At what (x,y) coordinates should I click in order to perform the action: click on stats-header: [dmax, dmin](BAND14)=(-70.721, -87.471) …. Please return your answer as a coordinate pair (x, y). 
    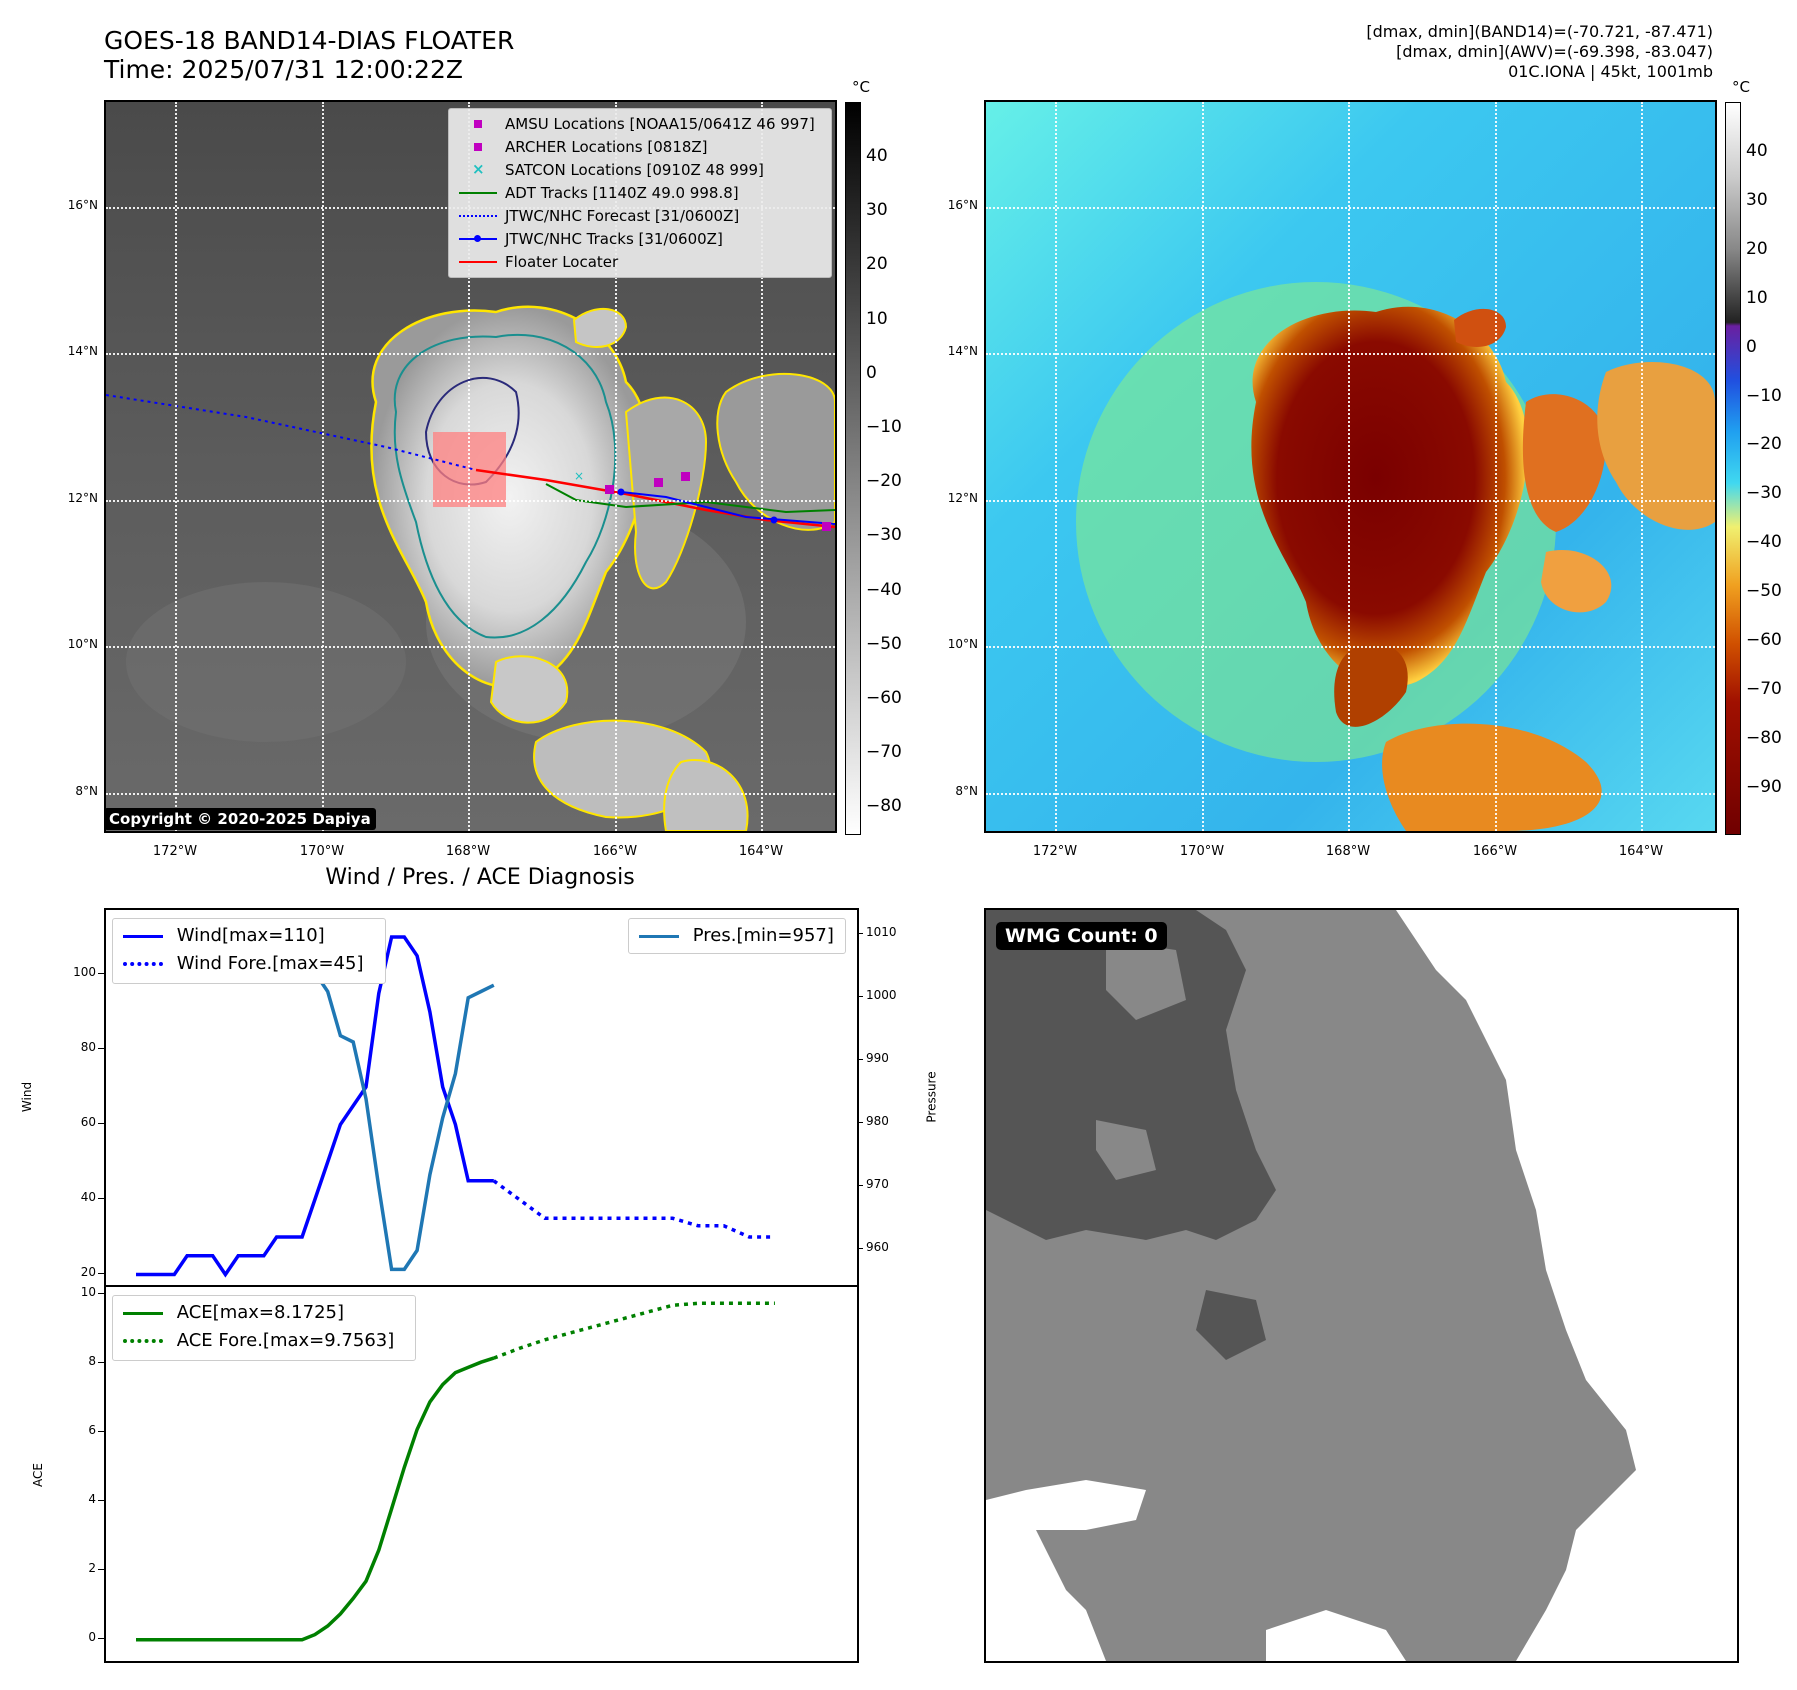
    Looking at the image, I should click on (1539, 52).